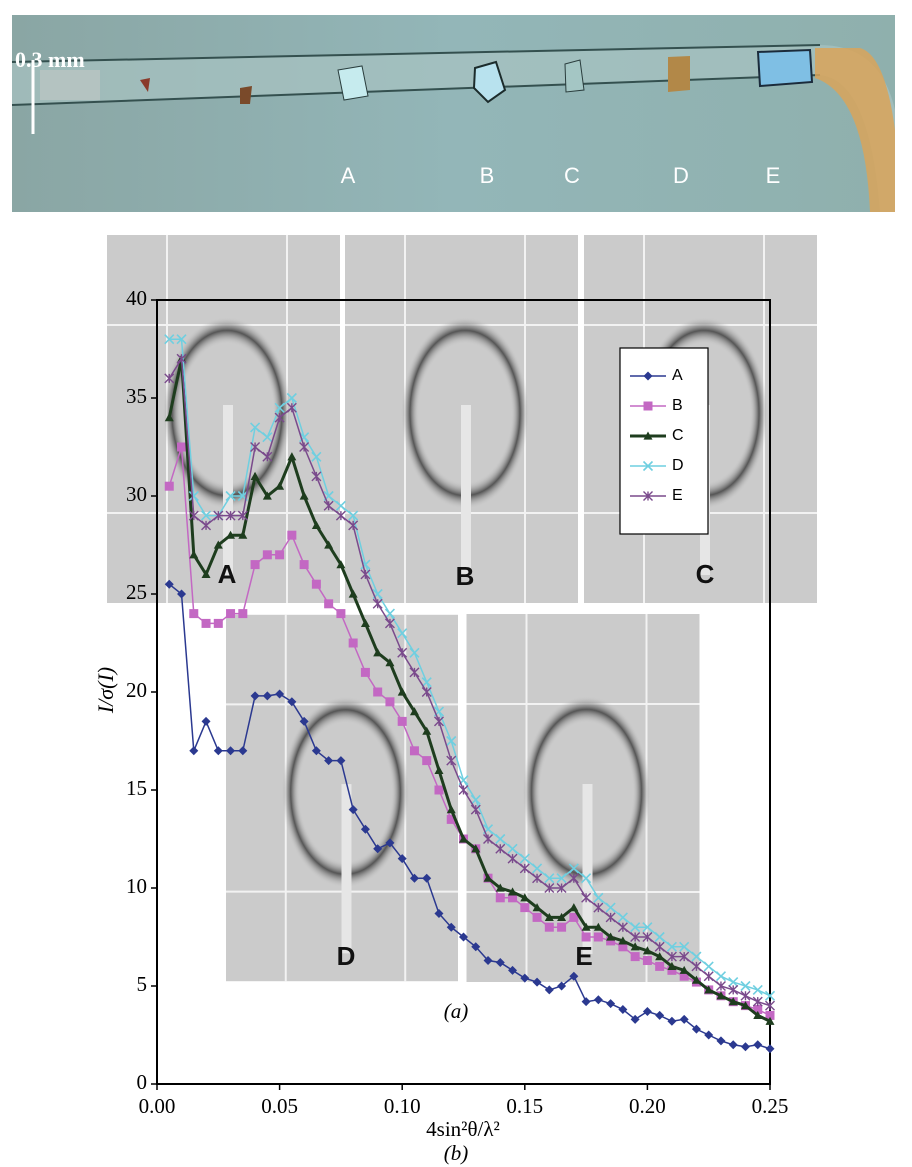 Image resolution: width=912 pixels, height=1167 pixels. I want to click on panel-label: E, so click(583, 956).